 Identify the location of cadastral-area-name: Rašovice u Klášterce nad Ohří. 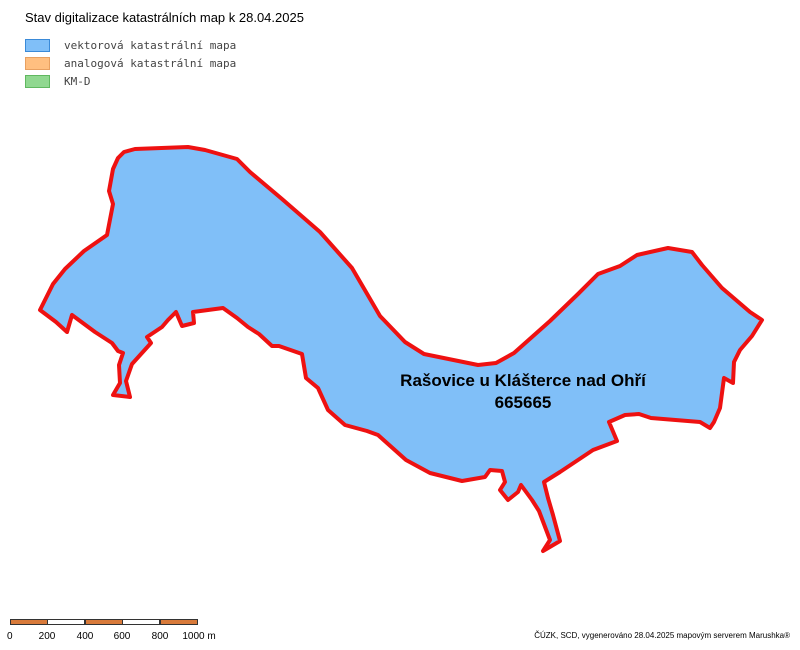
(523, 380).